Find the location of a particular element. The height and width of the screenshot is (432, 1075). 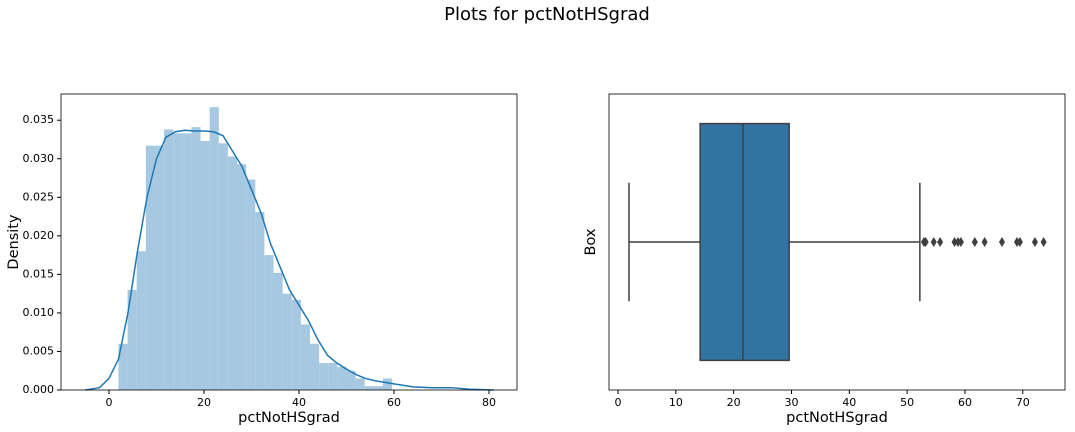

box is located at coordinates (744, 242).